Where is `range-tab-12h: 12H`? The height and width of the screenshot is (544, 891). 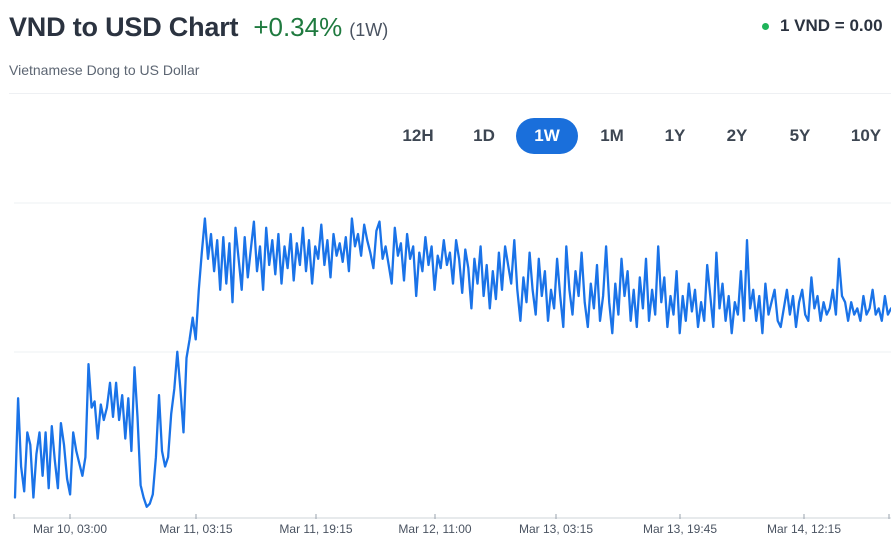
range-tab-12h: 12H is located at coordinates (418, 135).